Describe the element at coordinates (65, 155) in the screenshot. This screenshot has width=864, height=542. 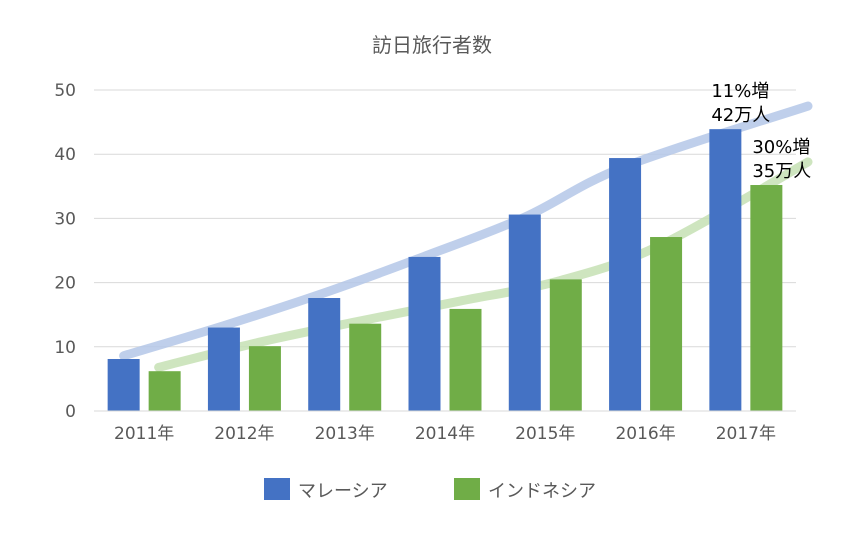
I see `y-tick-label: 40` at that location.